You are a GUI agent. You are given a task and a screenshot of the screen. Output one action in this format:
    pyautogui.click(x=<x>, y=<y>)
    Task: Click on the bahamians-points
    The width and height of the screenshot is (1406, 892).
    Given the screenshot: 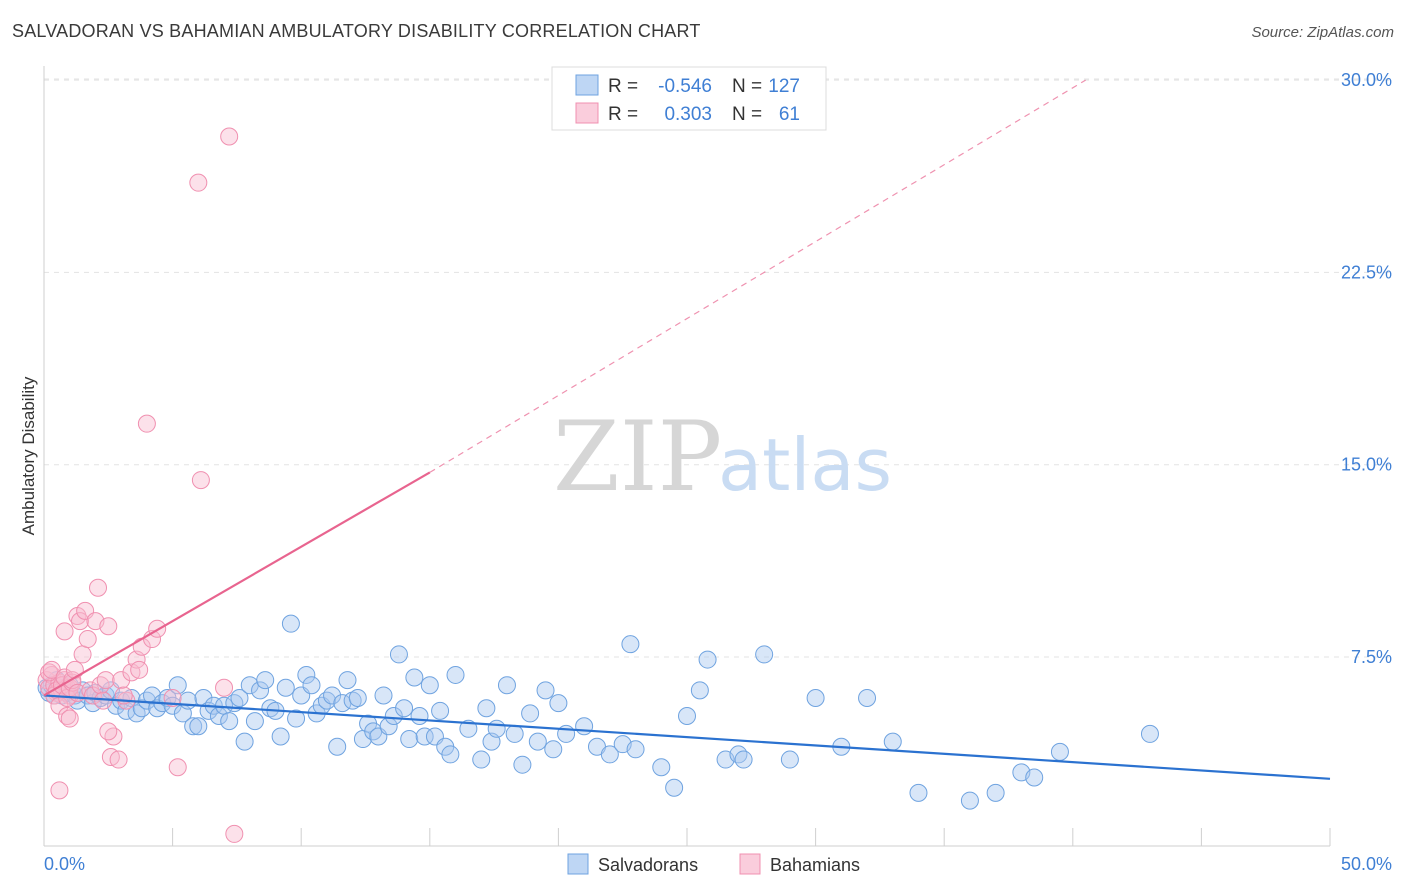 What is the action you would take?
    pyautogui.click(x=140, y=485)
    